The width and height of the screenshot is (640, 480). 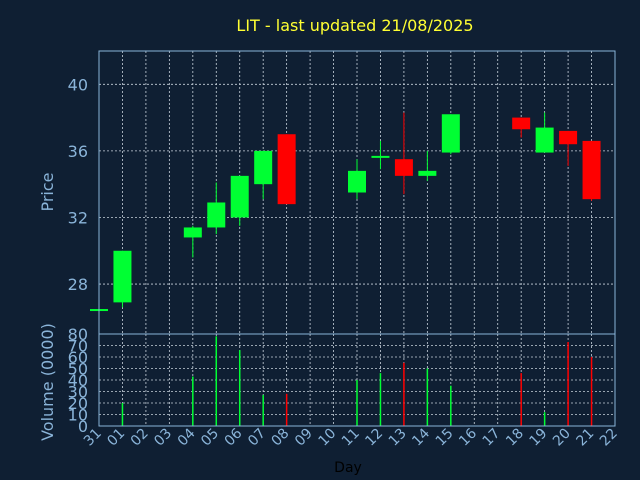 I want to click on price-tick-label: 32, so click(x=78, y=217).